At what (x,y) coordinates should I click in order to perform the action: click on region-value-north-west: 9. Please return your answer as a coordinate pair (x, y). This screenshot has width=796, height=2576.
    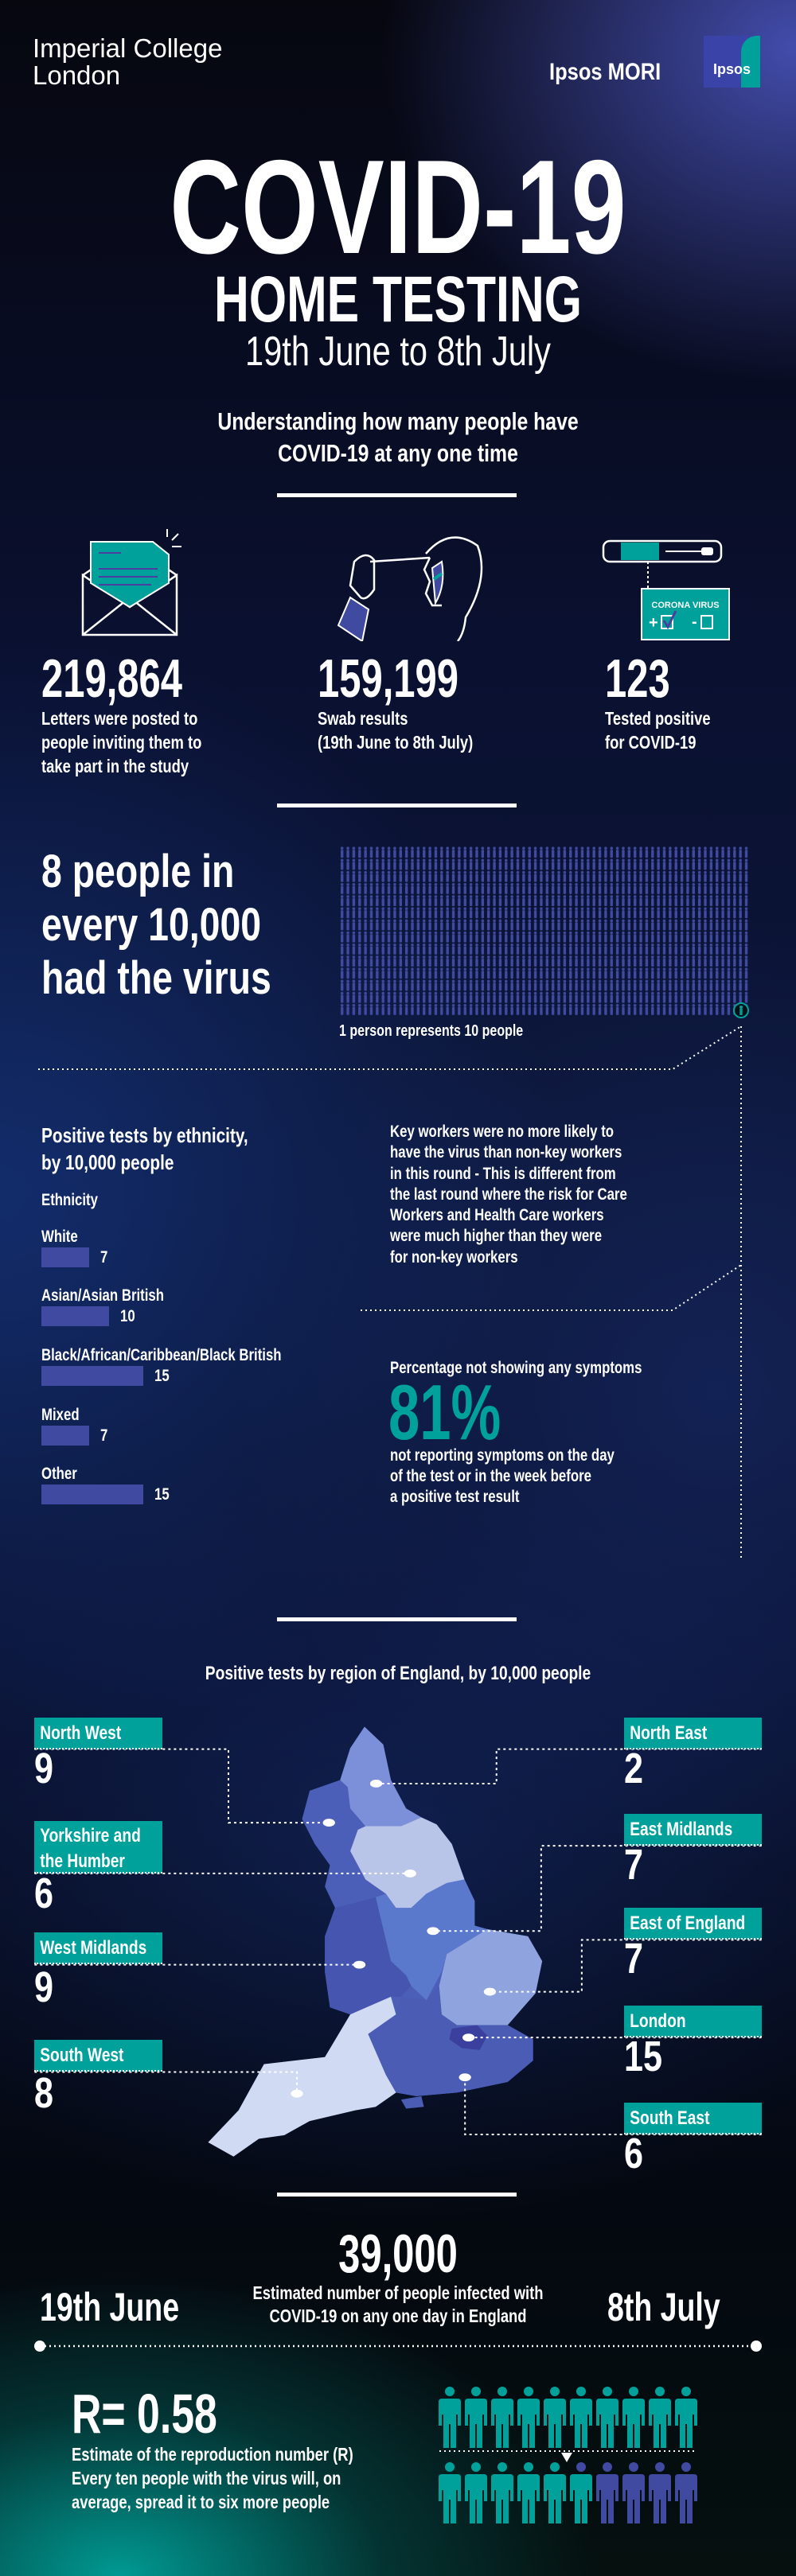
    Looking at the image, I should click on (44, 1769).